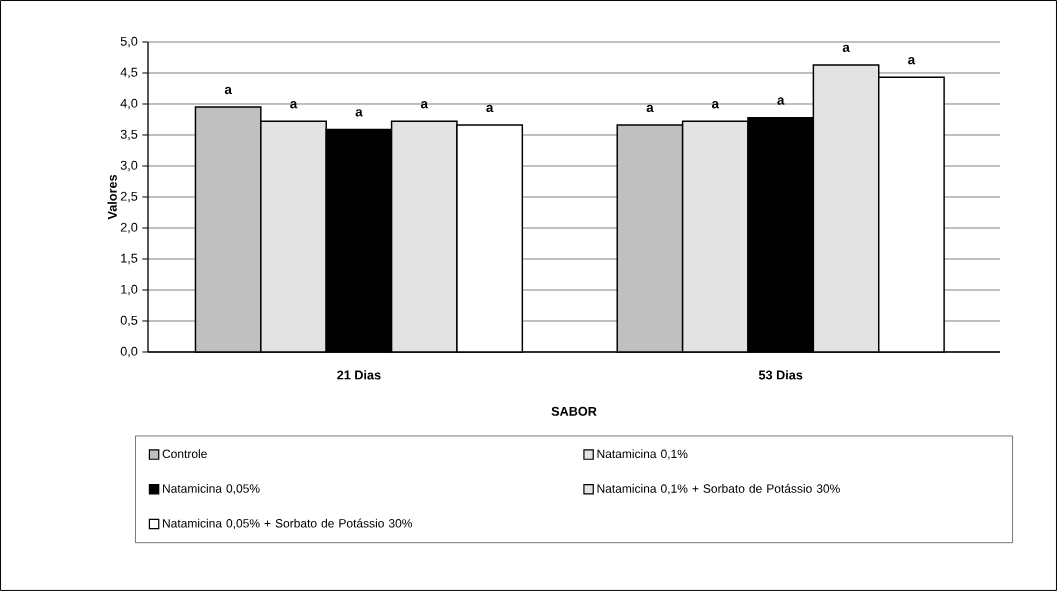  Describe the element at coordinates (129, 259) in the screenshot. I see `y-tick-label: 1,5` at that location.